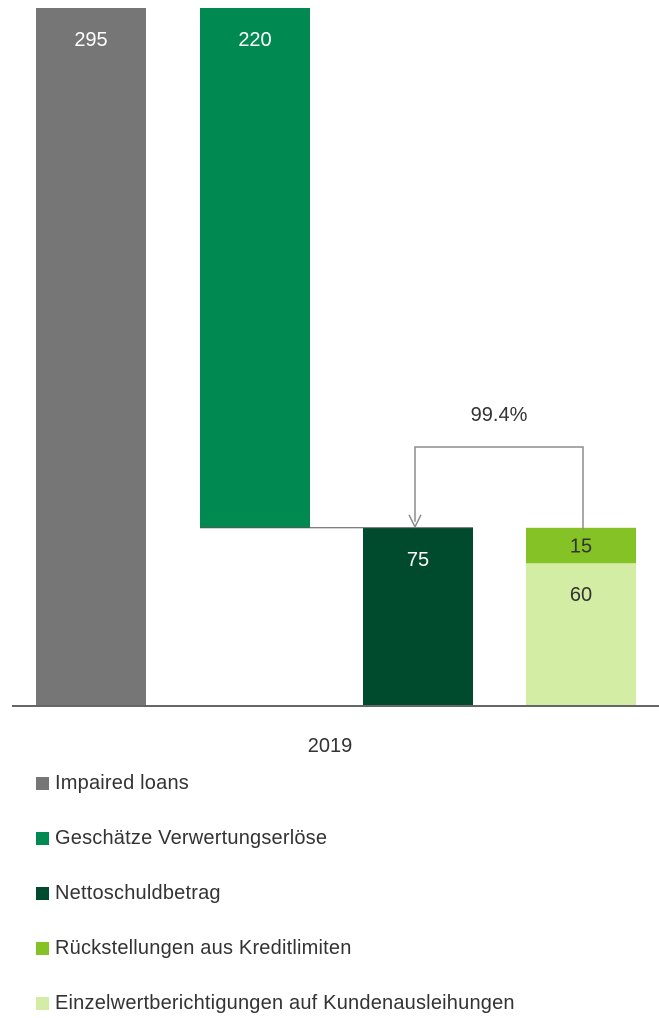  What do you see at coordinates (330, 746) in the screenshot?
I see `x-tick-label: 2019` at bounding box center [330, 746].